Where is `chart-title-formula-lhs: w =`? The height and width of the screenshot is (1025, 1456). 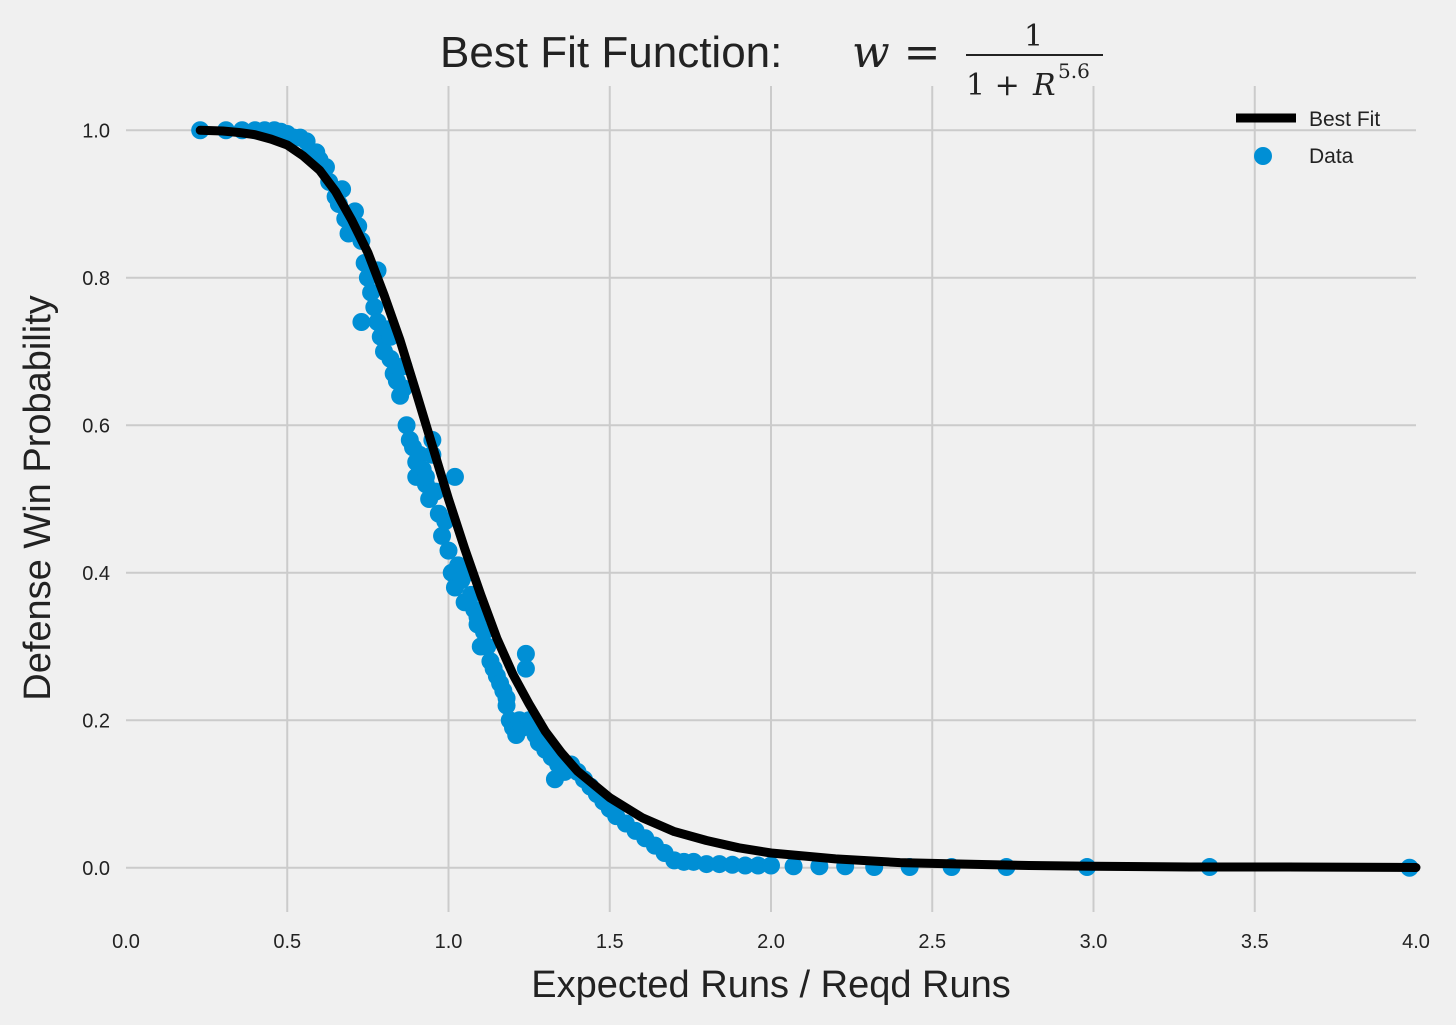 chart-title-formula-lhs: w = is located at coordinates (896, 52).